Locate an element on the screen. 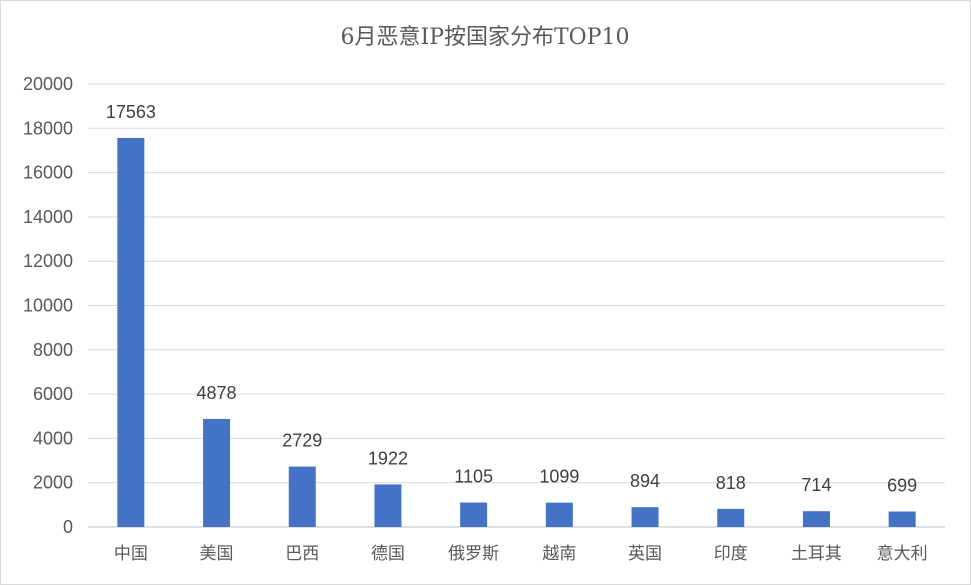  category-label: 越南 is located at coordinates (559, 554).